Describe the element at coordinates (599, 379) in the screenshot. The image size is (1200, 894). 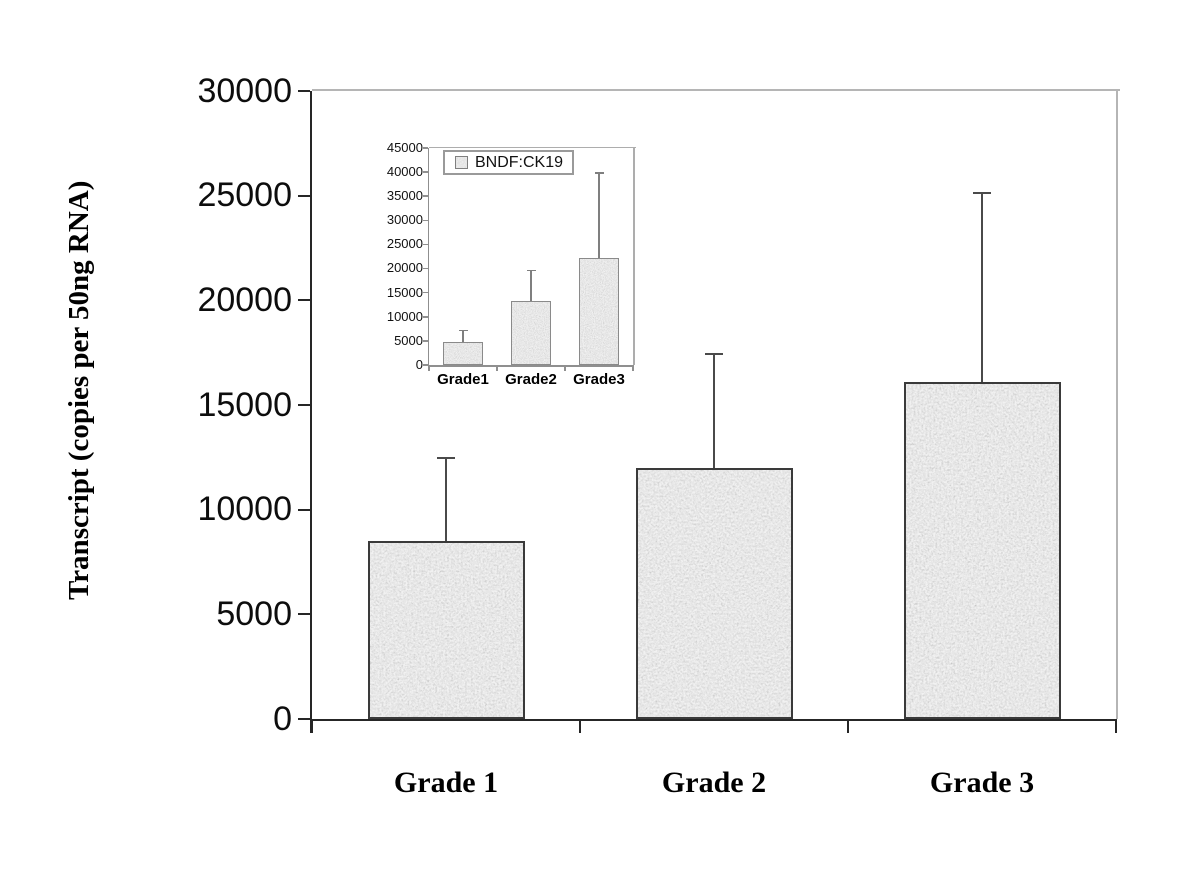
I see `x-category-label: Grade3` at that location.